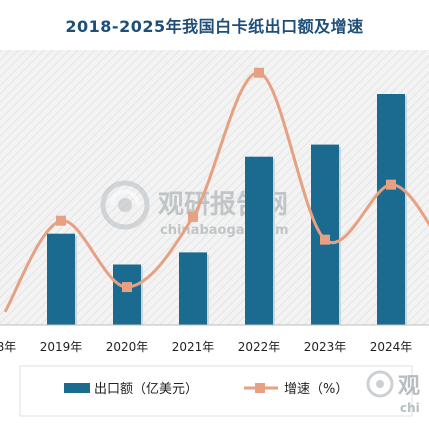  Describe the element at coordinates (410, 408) in the screenshot. I see `corner-watermark-en: chi` at that location.